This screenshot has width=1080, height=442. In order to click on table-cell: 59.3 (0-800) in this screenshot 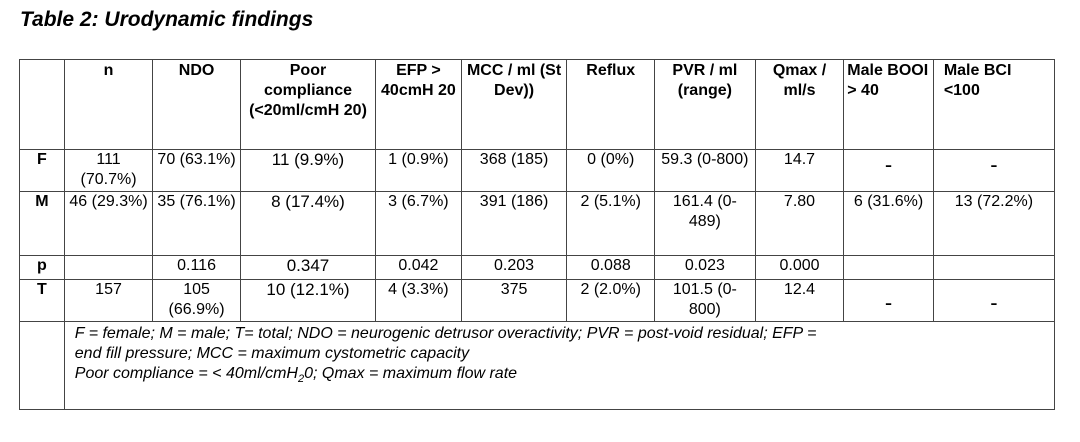, I will do `click(704, 170)`.